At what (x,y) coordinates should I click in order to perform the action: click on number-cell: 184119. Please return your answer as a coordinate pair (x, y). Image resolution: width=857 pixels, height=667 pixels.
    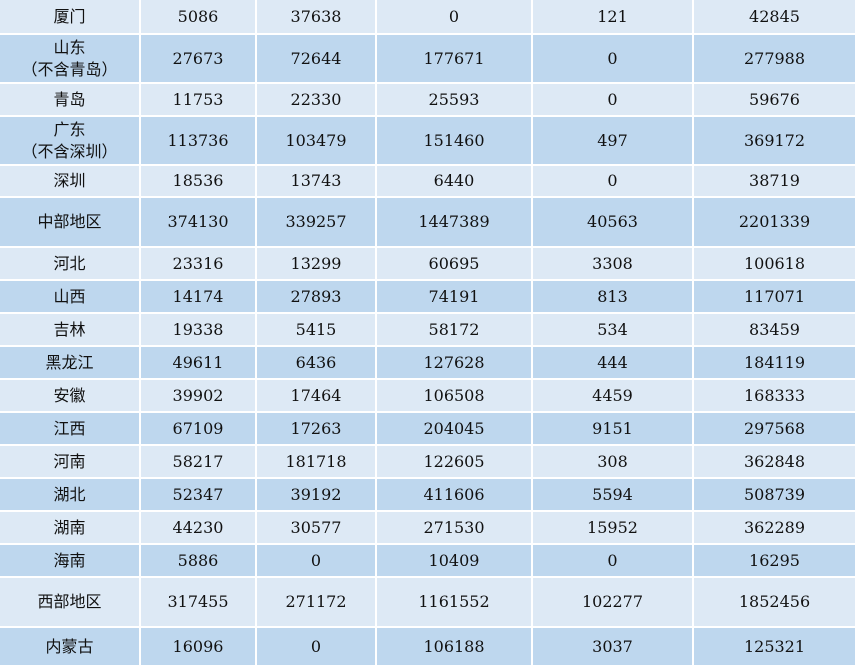
    Looking at the image, I should click on (775, 363).